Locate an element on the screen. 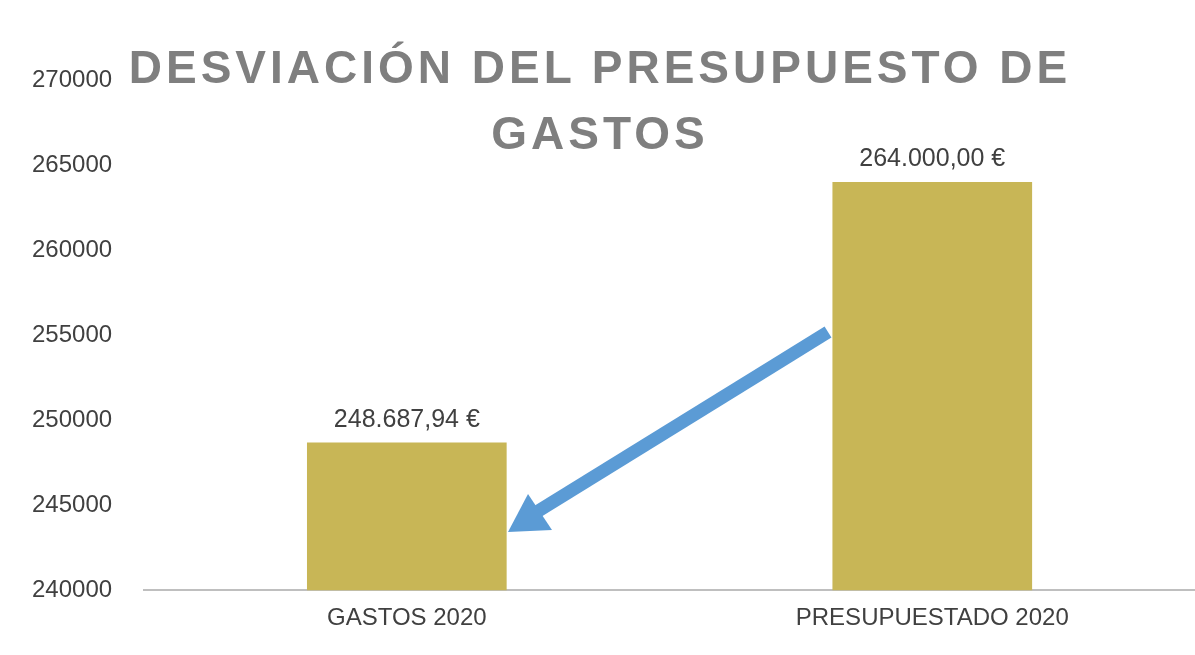  y-tick-label: 255000 is located at coordinates (72, 333).